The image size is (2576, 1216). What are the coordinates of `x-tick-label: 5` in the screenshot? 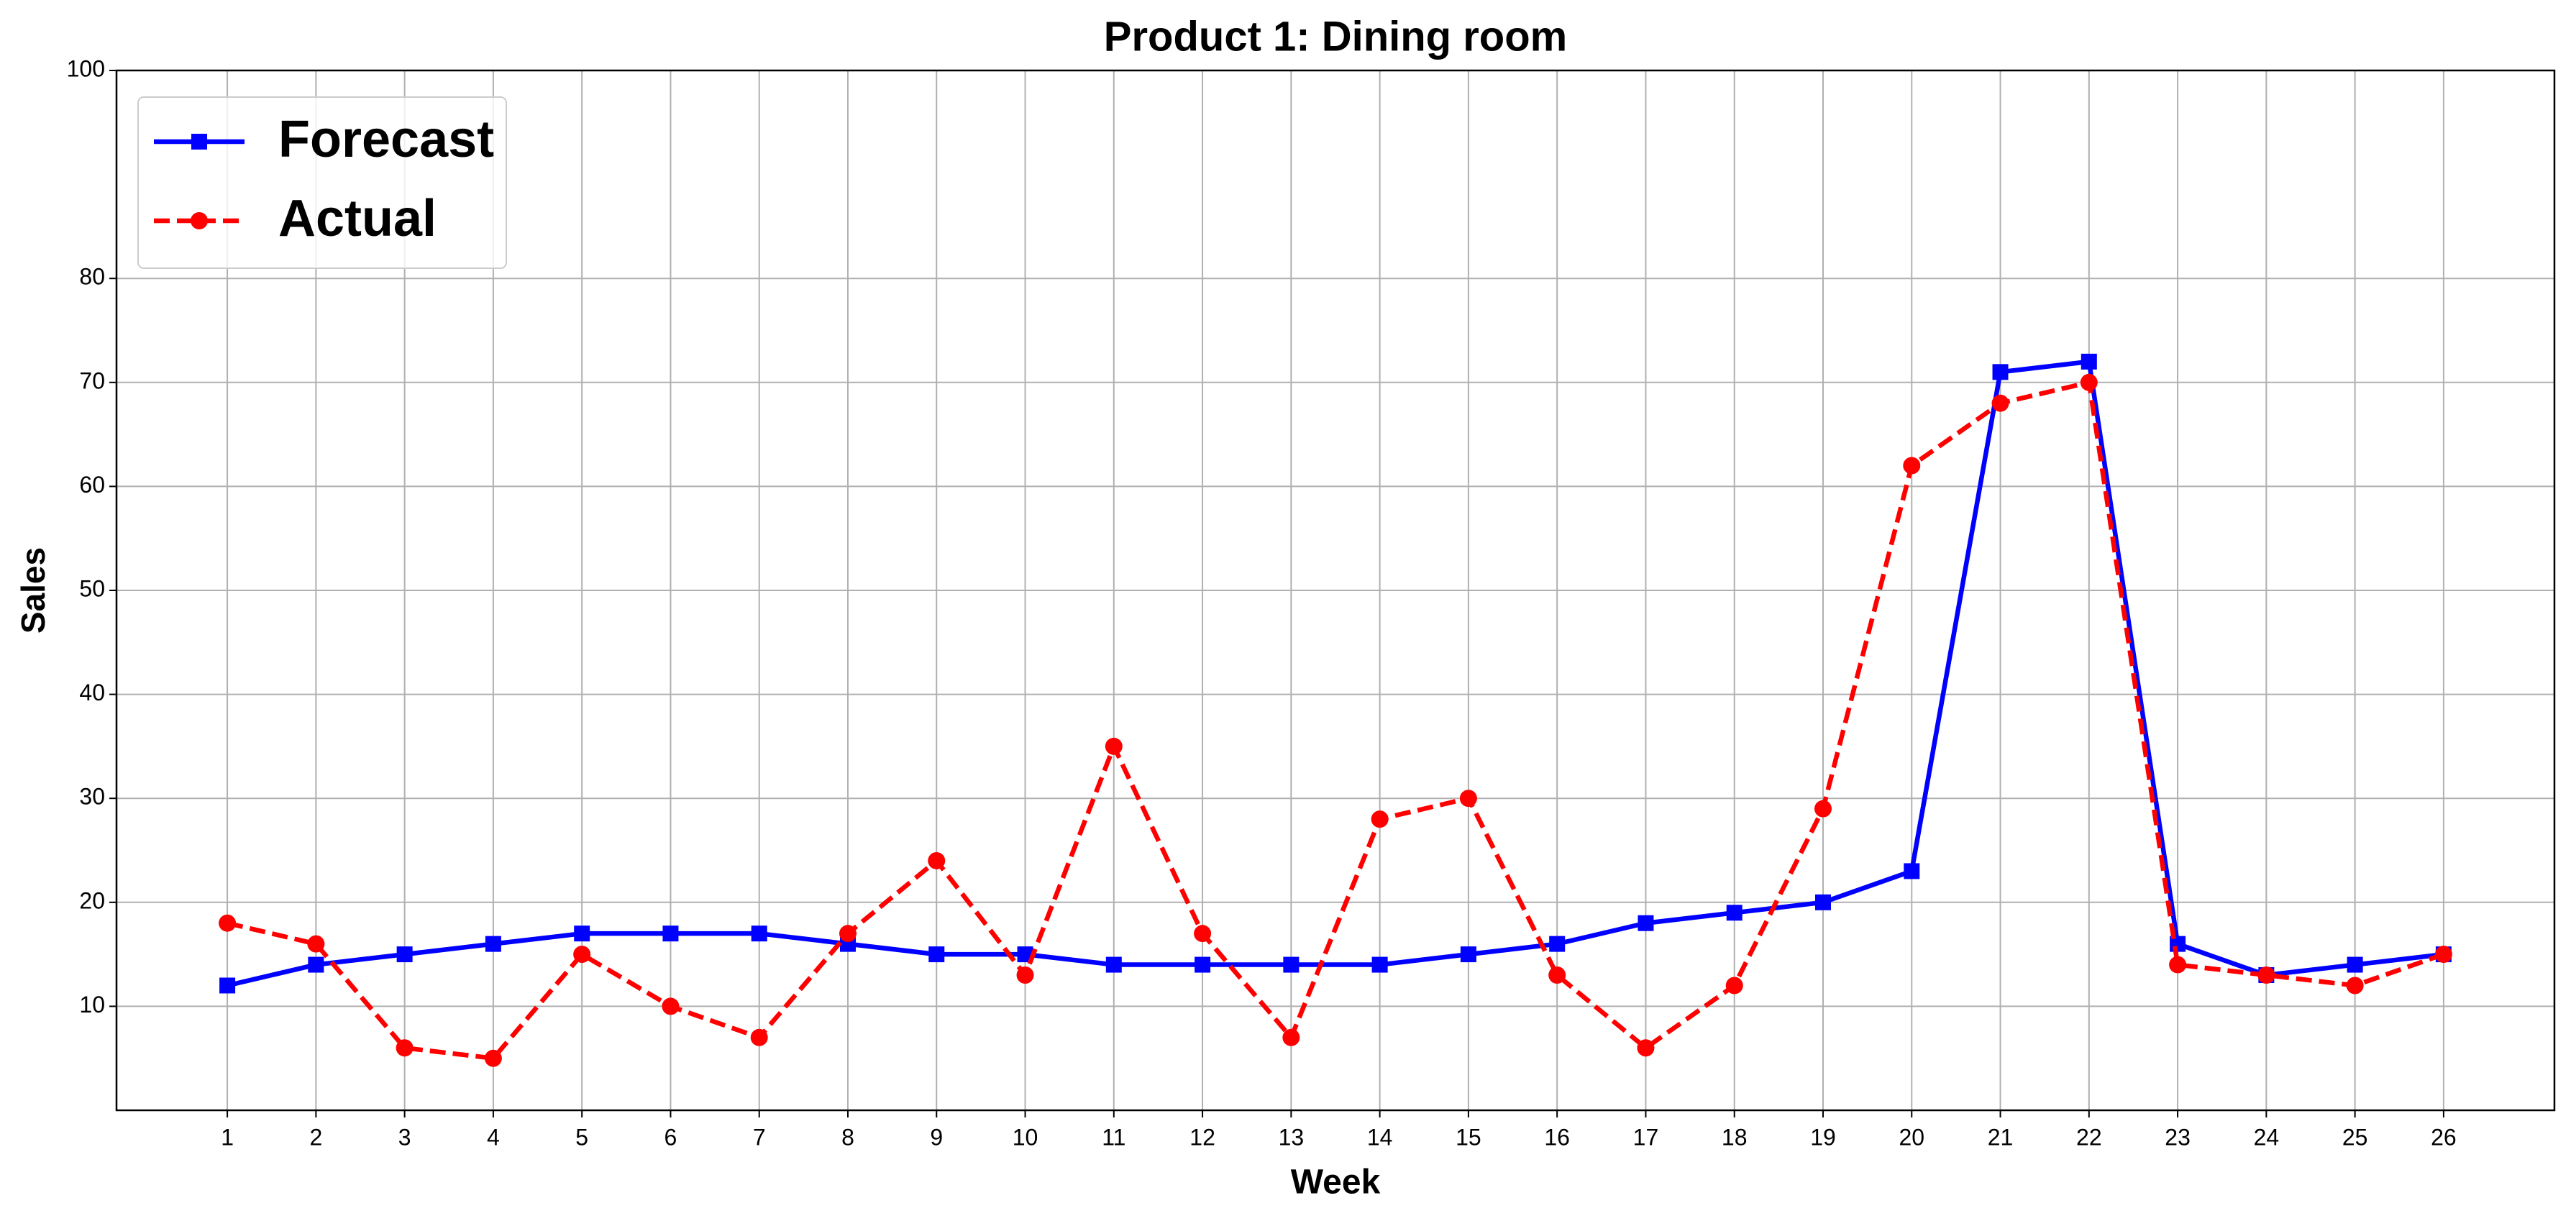 It's located at (581, 1137).